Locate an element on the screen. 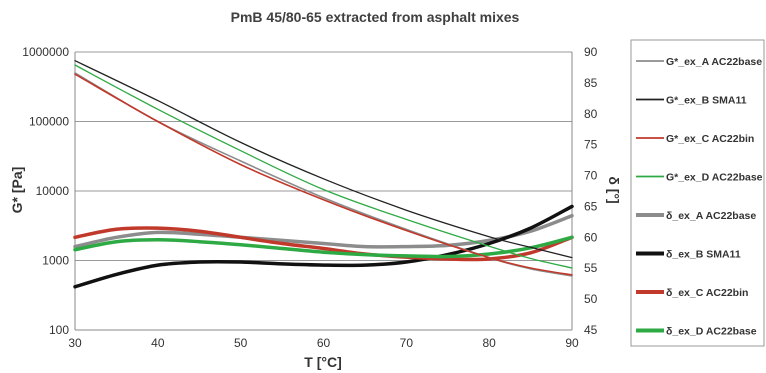 The image size is (766, 373). x-tick-label: 40 is located at coordinates (158, 343).